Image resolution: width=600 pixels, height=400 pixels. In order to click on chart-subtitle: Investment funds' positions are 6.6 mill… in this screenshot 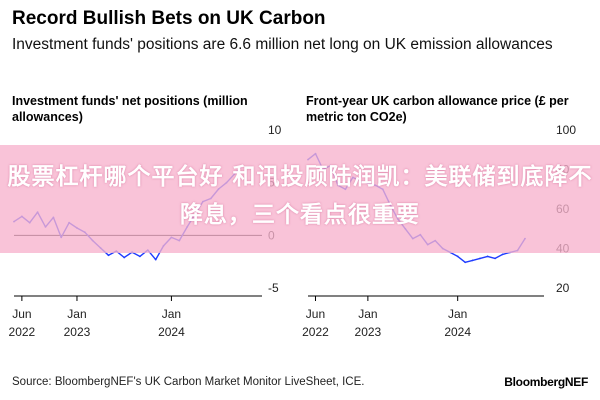, I will do `click(282, 44)`.